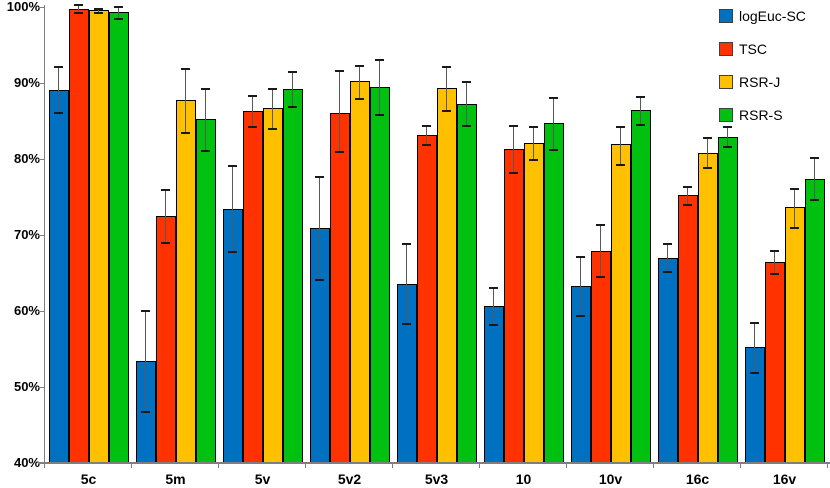 This screenshot has width=830, height=488. I want to click on x-category-label-5m: 5m, so click(175, 479).